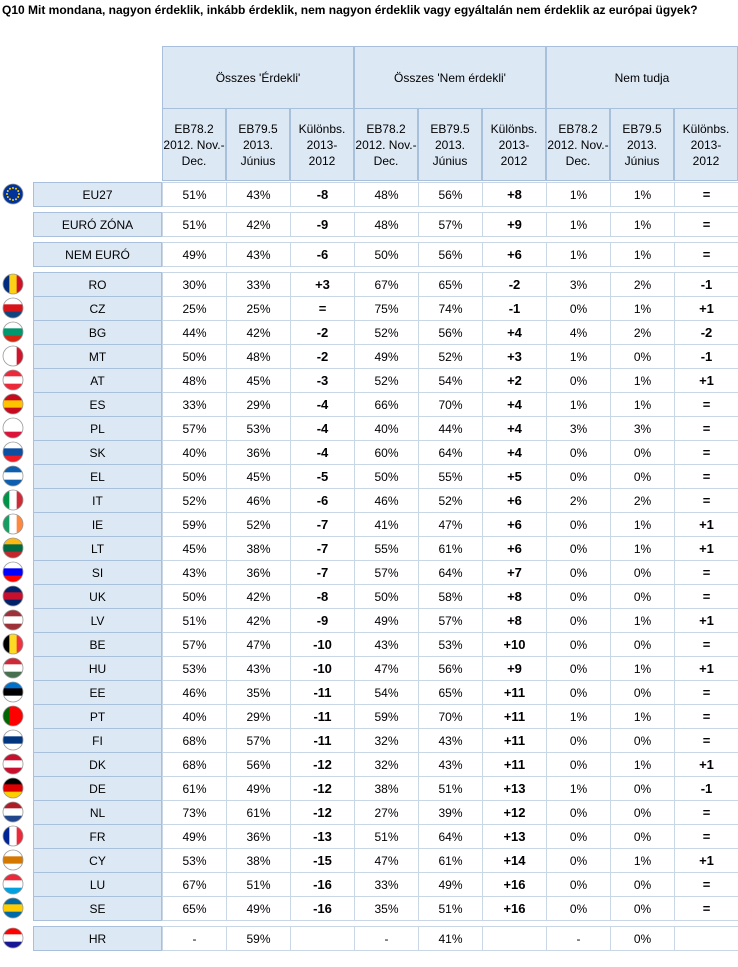 This screenshot has width=738, height=967. What do you see at coordinates (450, 860) in the screenshot?
I see `data-cell: 61%` at bounding box center [450, 860].